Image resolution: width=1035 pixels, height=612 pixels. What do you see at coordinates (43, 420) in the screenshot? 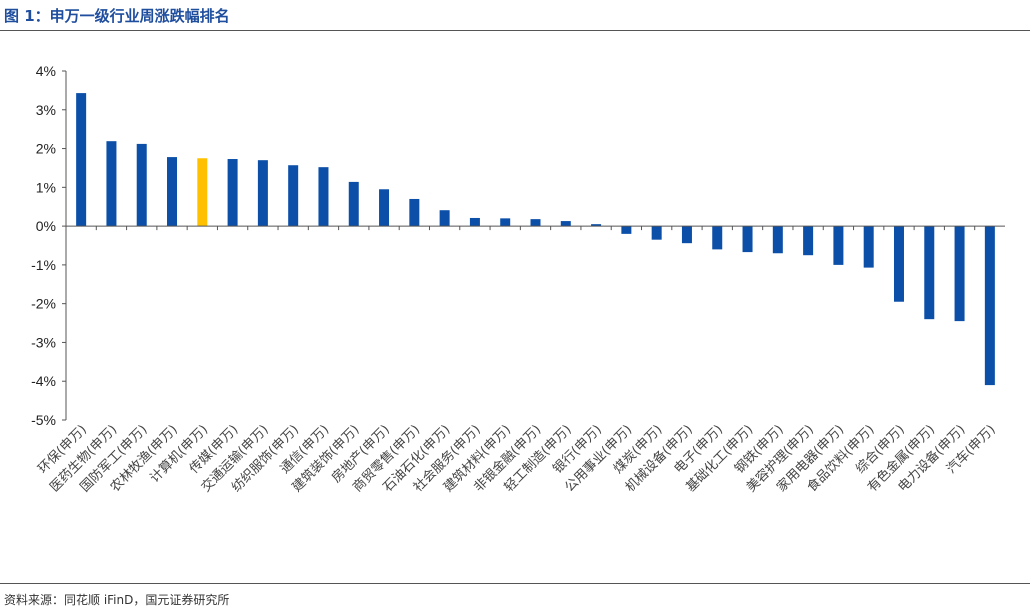
I see `y-tick-label: -5%` at bounding box center [43, 420].